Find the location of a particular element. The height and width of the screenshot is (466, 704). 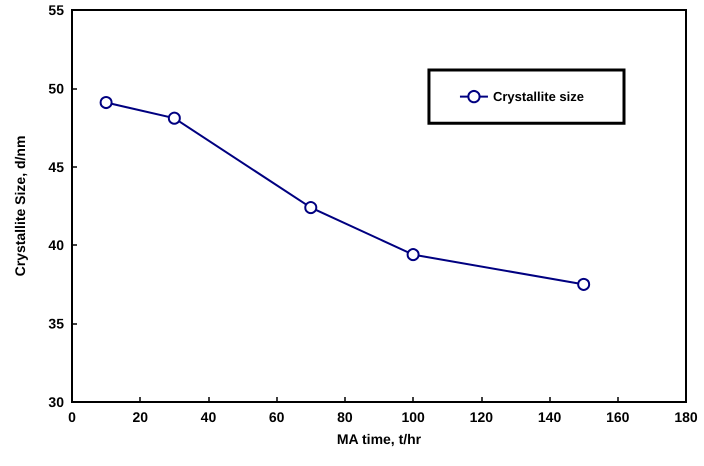

y-axis-title: Crystallite Size, d/nm is located at coordinates (20, 206).